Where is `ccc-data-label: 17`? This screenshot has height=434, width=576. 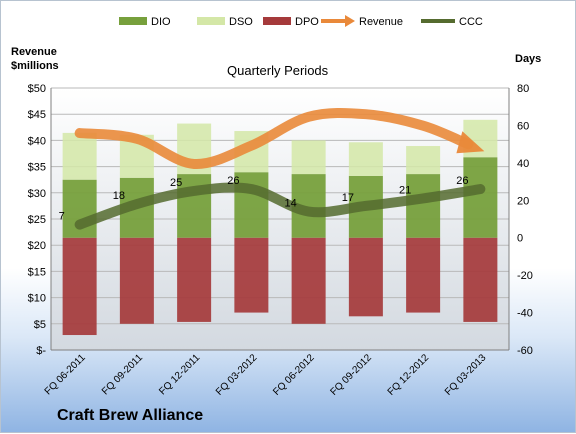
ccc-data-label: 17 is located at coordinates (348, 198).